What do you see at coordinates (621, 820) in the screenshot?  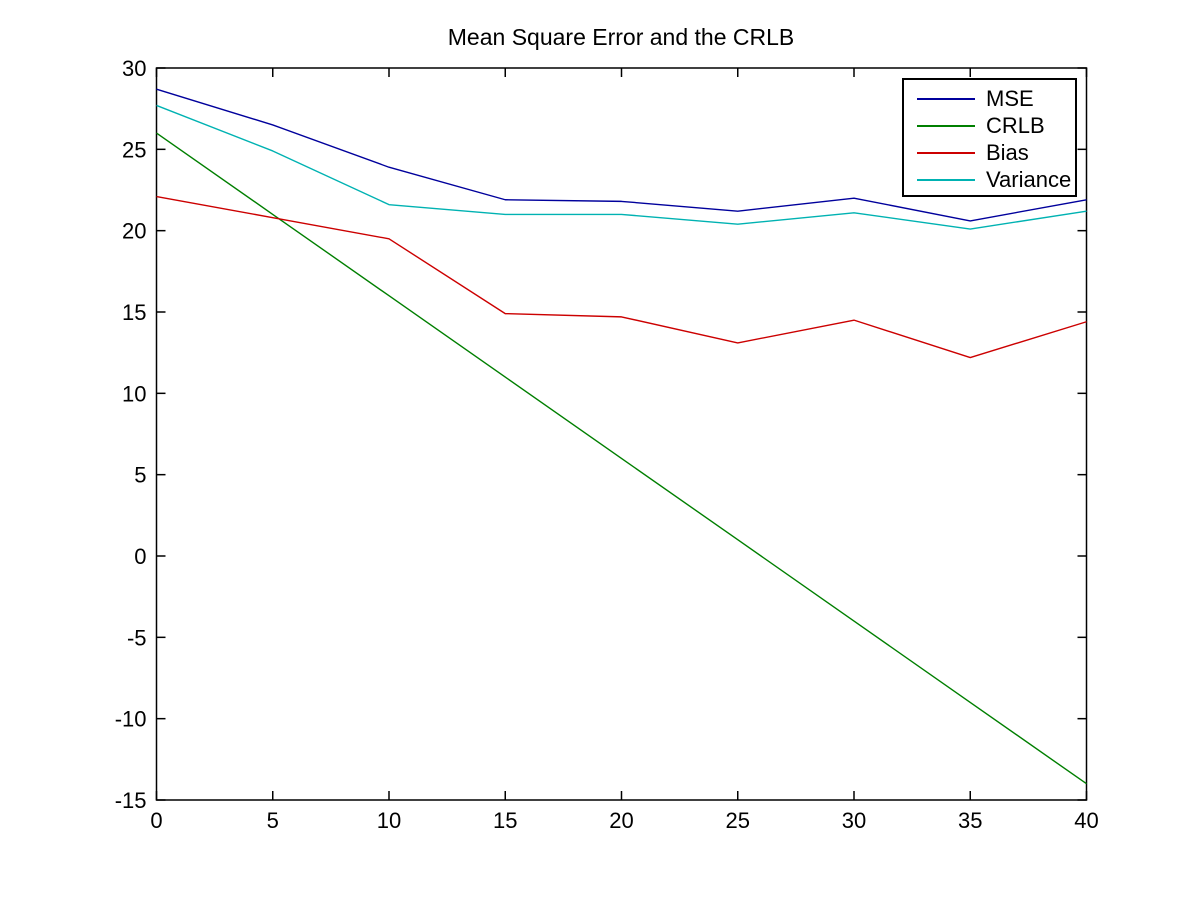 I see `x-tick-label: 20` at bounding box center [621, 820].